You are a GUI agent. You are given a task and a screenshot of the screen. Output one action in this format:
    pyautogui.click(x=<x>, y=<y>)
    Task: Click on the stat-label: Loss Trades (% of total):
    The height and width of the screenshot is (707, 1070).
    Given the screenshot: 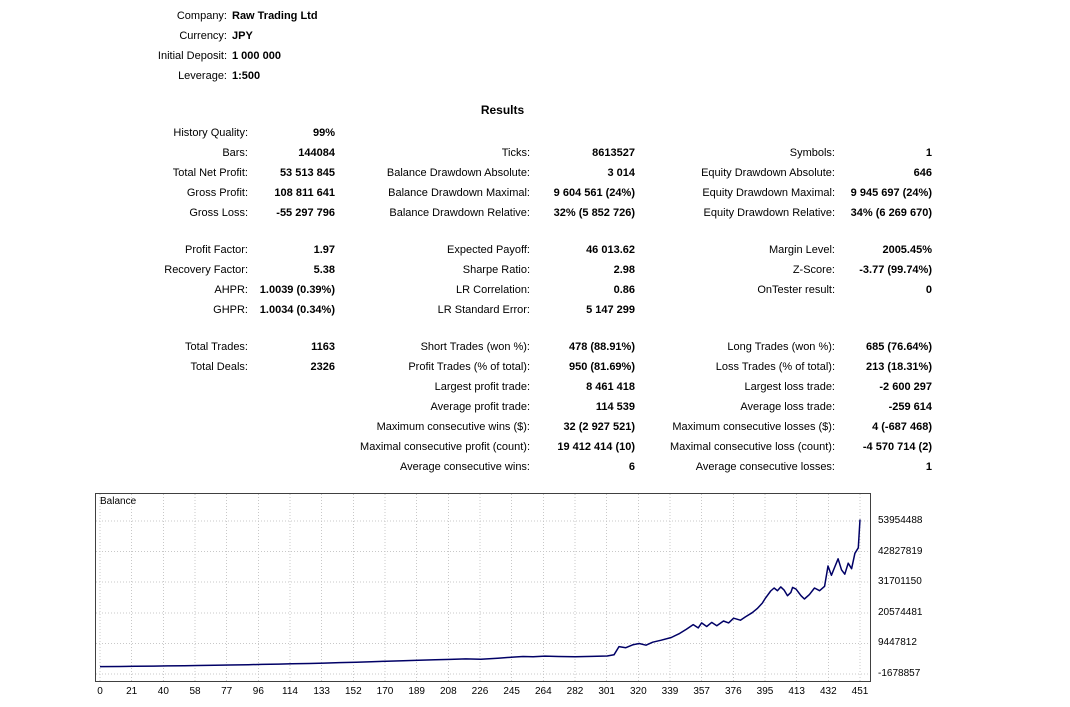 What is the action you would take?
    pyautogui.click(x=775, y=367)
    